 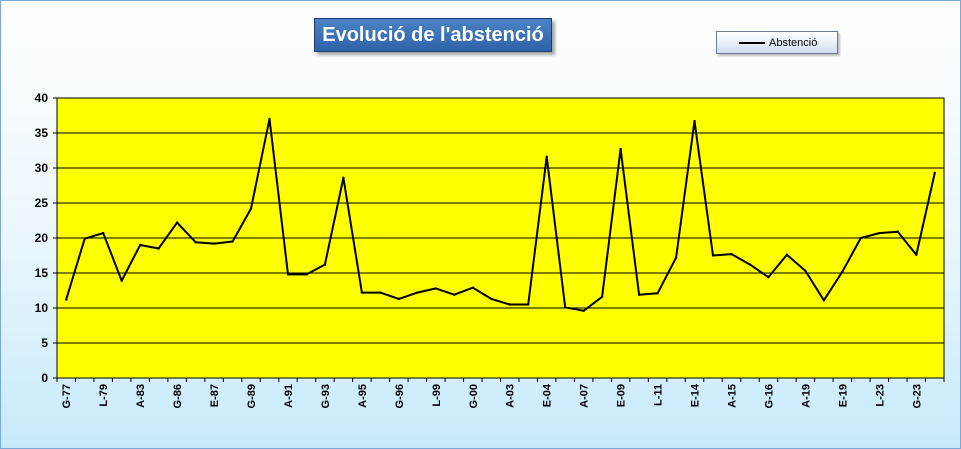 What do you see at coordinates (806, 396) in the screenshot?
I see `x-tick-label: A-19` at bounding box center [806, 396].